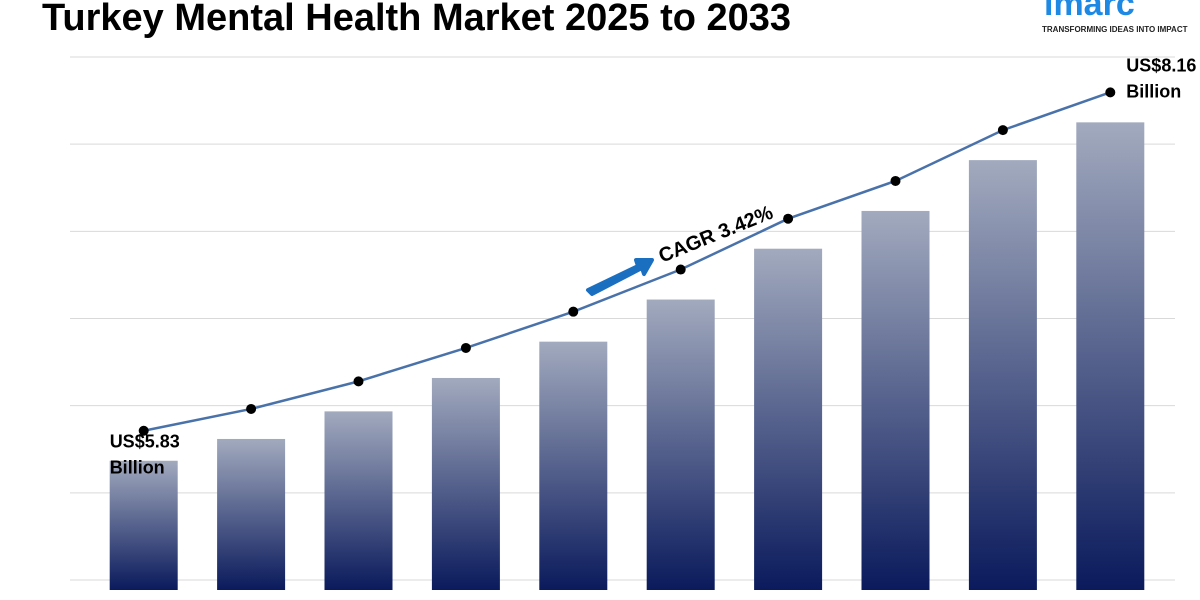 The image size is (1200, 600). What do you see at coordinates (147, 454) in the screenshot?
I see `value-label: US$5.83 Billion` at bounding box center [147, 454].